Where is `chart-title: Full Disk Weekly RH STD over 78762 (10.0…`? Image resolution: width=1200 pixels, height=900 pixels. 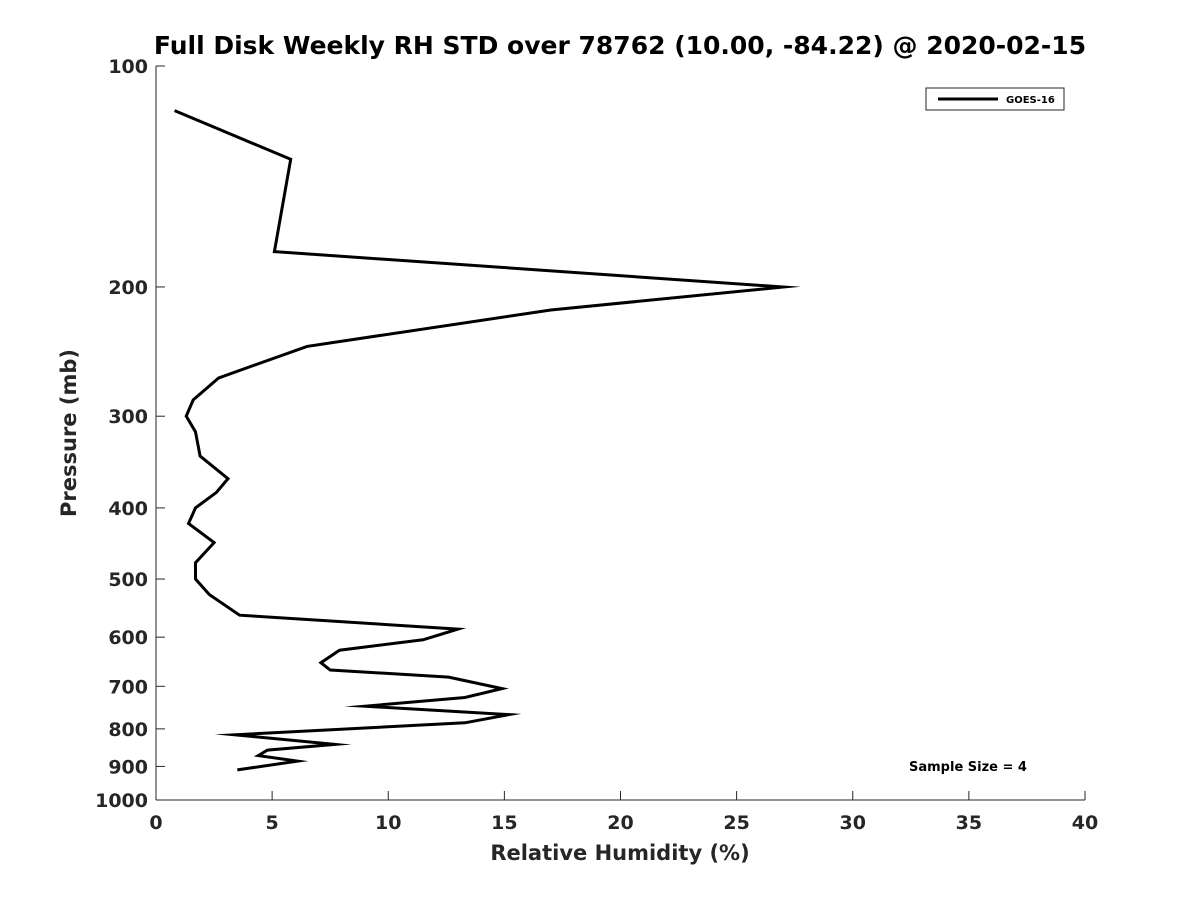
chart-title: Full Disk Weekly RH STD over 78762 (10.0… is located at coordinates (620, 45).